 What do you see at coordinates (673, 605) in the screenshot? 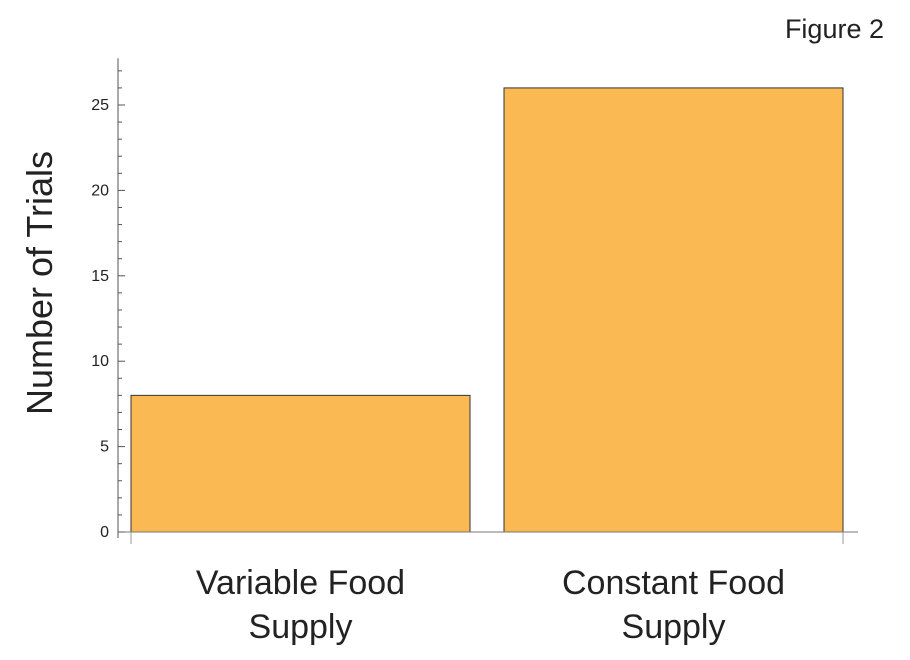
I see `x-tick-label: Constant Food Supply` at bounding box center [673, 605].